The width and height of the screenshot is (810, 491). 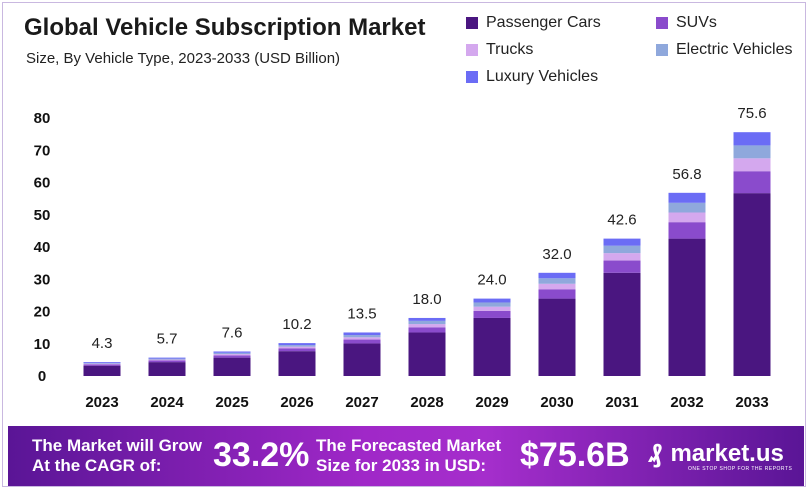 What do you see at coordinates (542, 76) in the screenshot?
I see `legend-label: Luxury Vehicles` at bounding box center [542, 76].